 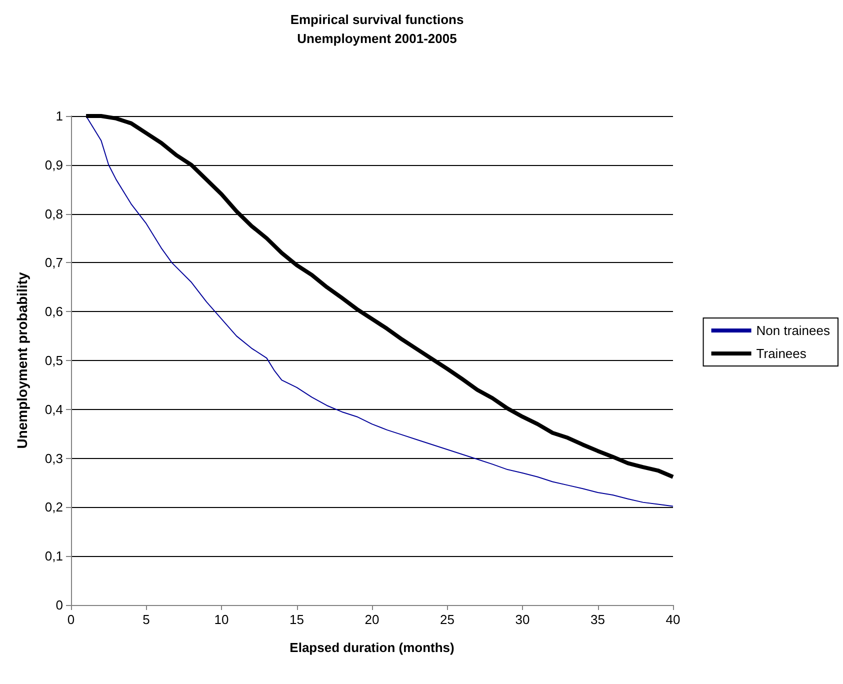 What do you see at coordinates (53, 458) in the screenshot?
I see `y-tick-label: 0,3` at bounding box center [53, 458].